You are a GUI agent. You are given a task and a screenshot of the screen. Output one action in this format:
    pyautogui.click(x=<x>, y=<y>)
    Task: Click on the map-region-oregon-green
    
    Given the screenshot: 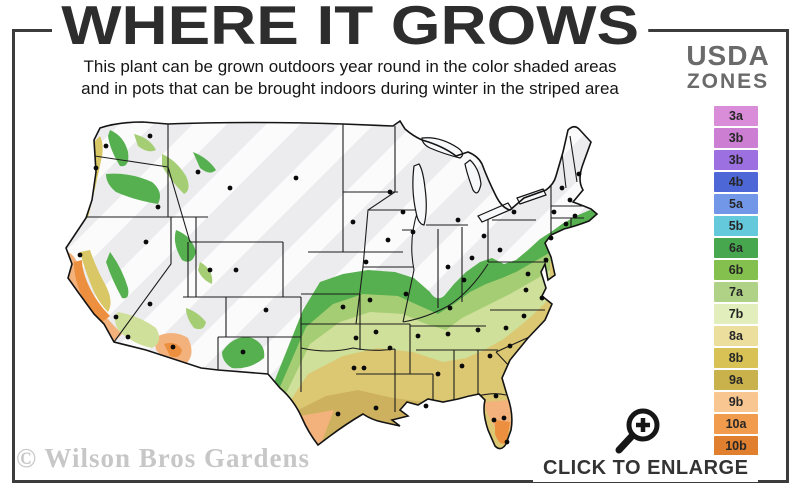 What is the action you would take?
    pyautogui.click(x=133, y=188)
    